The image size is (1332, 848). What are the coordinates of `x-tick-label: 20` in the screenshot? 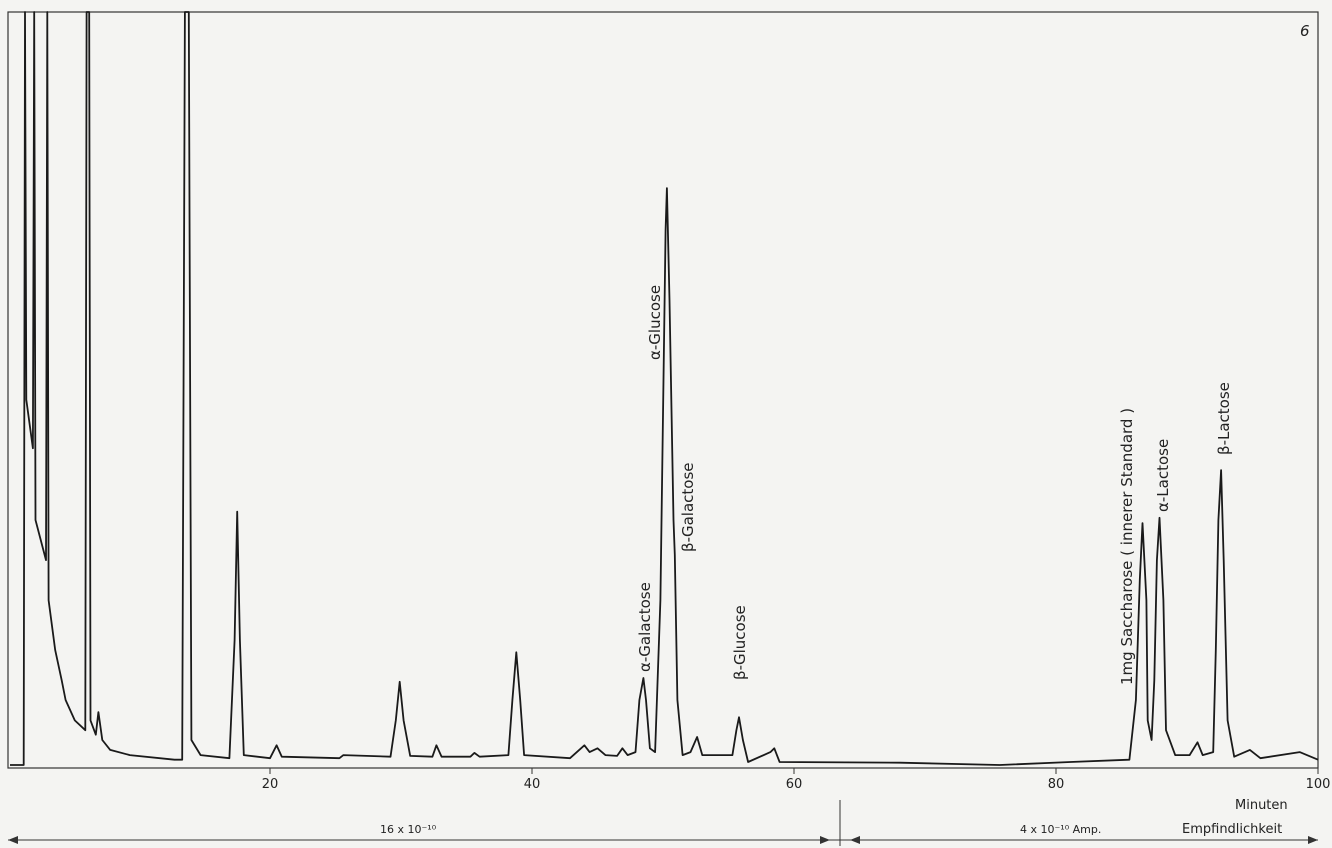 It's located at (270, 784).